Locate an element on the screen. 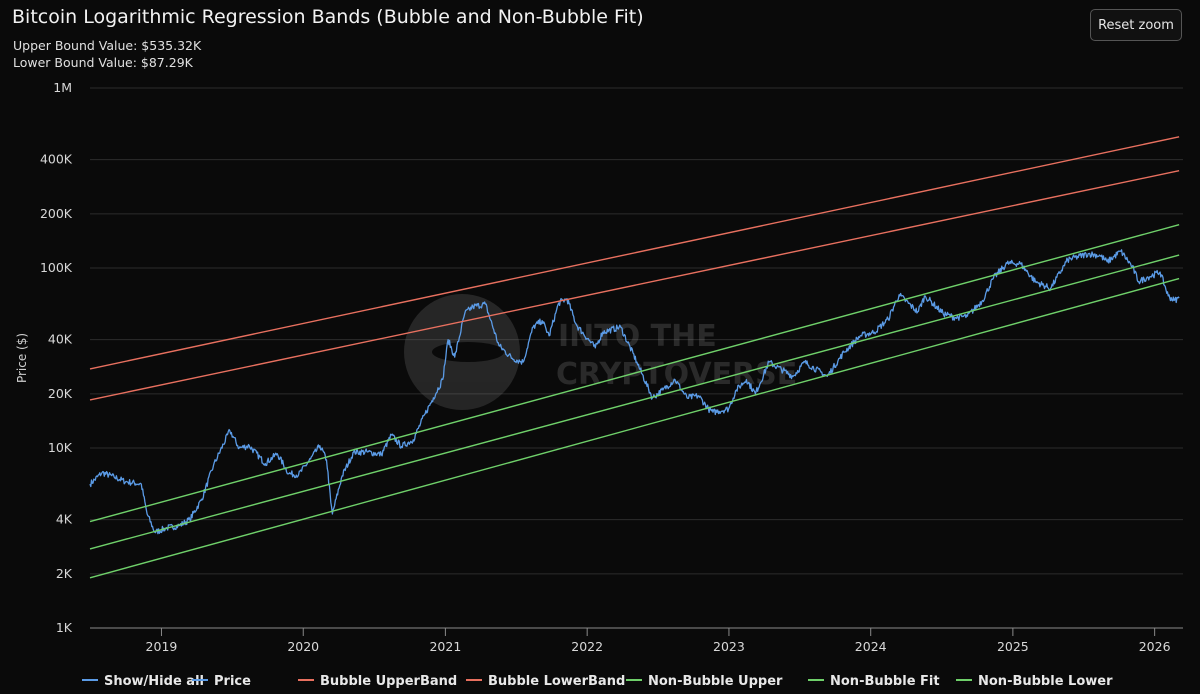  y-tick-label: 20K is located at coordinates (60, 393).